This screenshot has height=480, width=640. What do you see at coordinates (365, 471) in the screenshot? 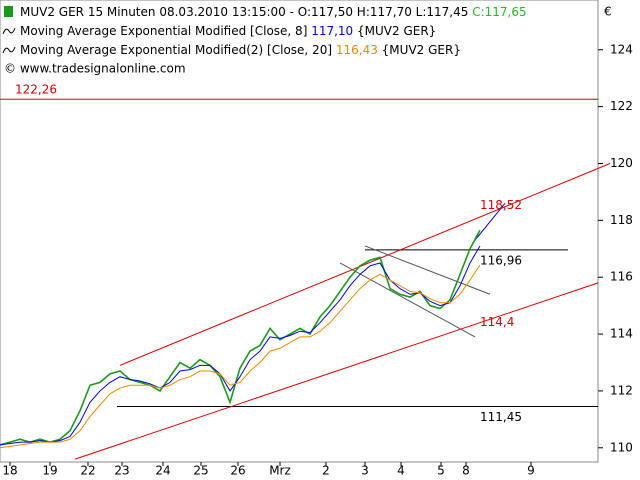
I see `x-tick-label: 3` at bounding box center [365, 471].